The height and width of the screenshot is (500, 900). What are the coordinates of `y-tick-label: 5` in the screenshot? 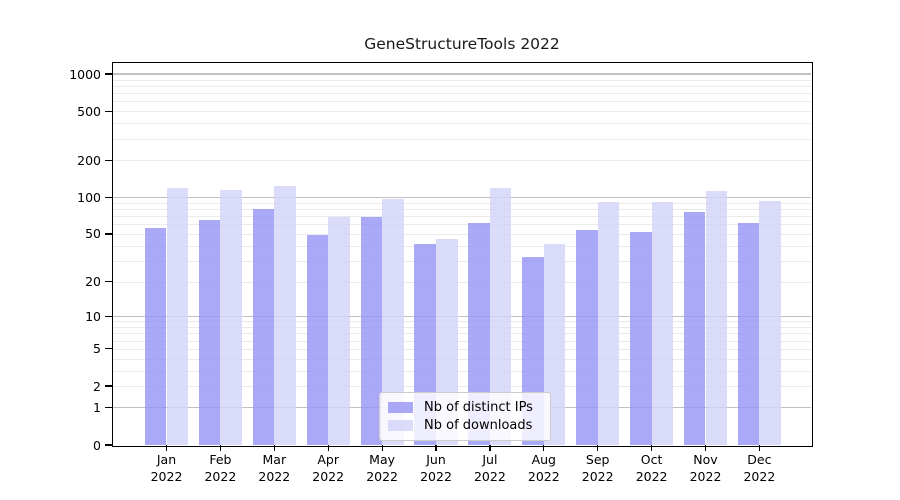 It's located at (97, 349).